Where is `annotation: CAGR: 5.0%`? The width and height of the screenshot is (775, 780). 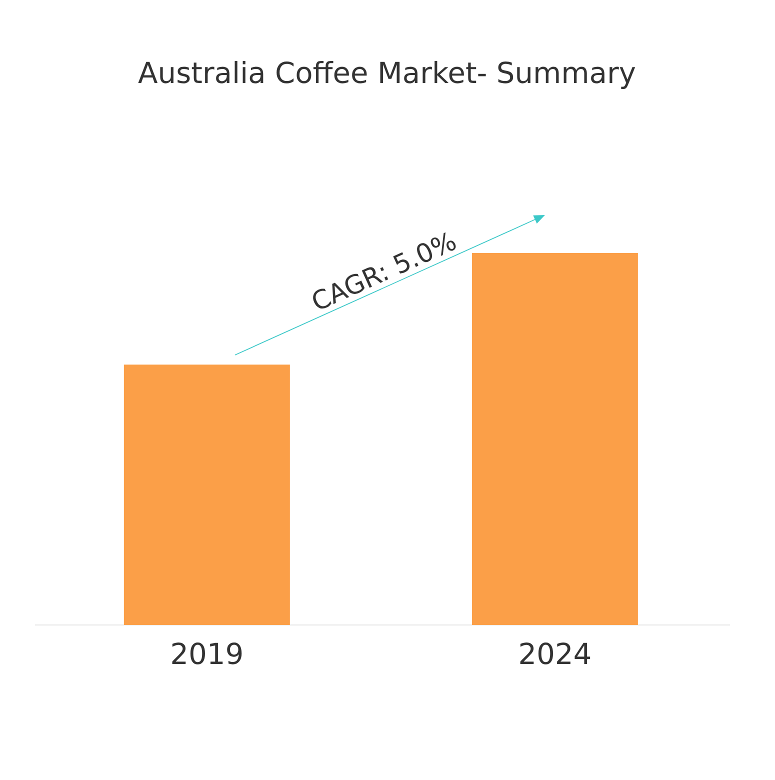 annotation: CAGR: 5.0% is located at coordinates (384, 270).